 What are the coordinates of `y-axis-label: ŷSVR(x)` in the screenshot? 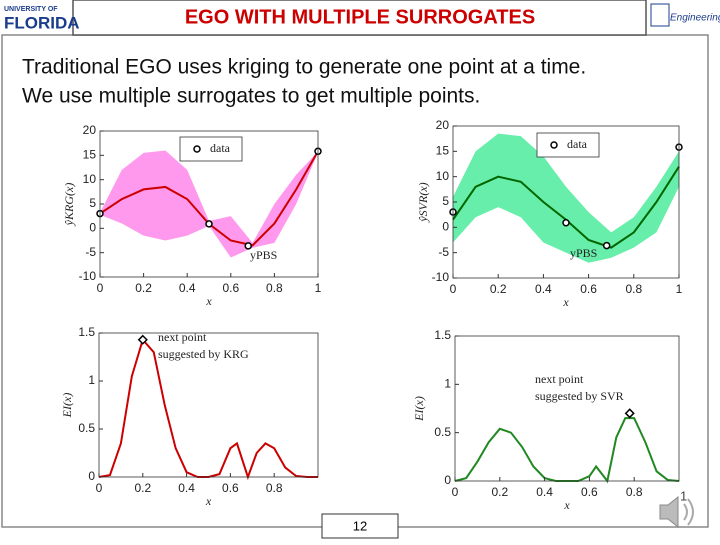 It's located at (423, 202).